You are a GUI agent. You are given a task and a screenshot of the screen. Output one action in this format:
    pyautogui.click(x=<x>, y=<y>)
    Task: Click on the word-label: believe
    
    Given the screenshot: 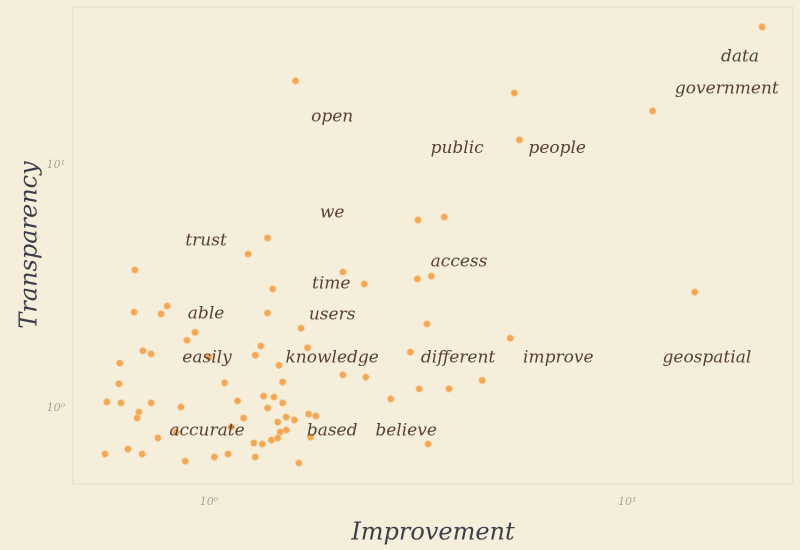 What is the action you would take?
    pyautogui.click(x=406, y=430)
    